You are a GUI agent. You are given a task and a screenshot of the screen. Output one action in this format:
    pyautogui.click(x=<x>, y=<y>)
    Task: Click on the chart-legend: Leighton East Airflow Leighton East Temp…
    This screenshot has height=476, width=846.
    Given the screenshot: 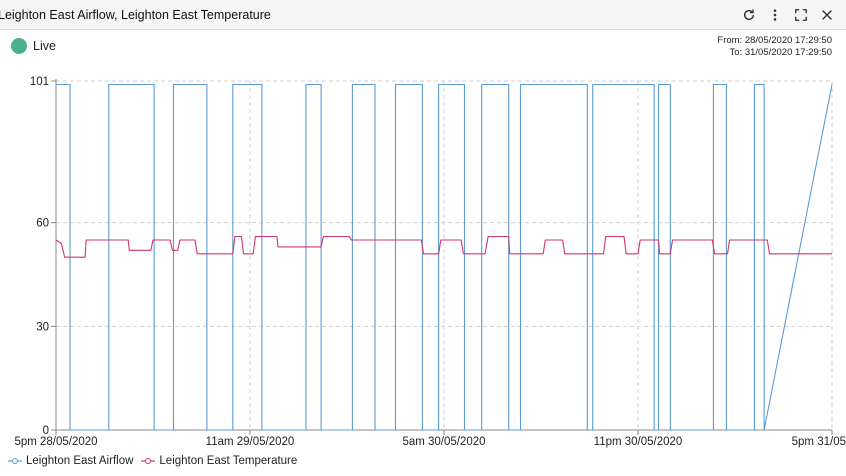 What is the action you would take?
    pyautogui.click(x=156, y=461)
    